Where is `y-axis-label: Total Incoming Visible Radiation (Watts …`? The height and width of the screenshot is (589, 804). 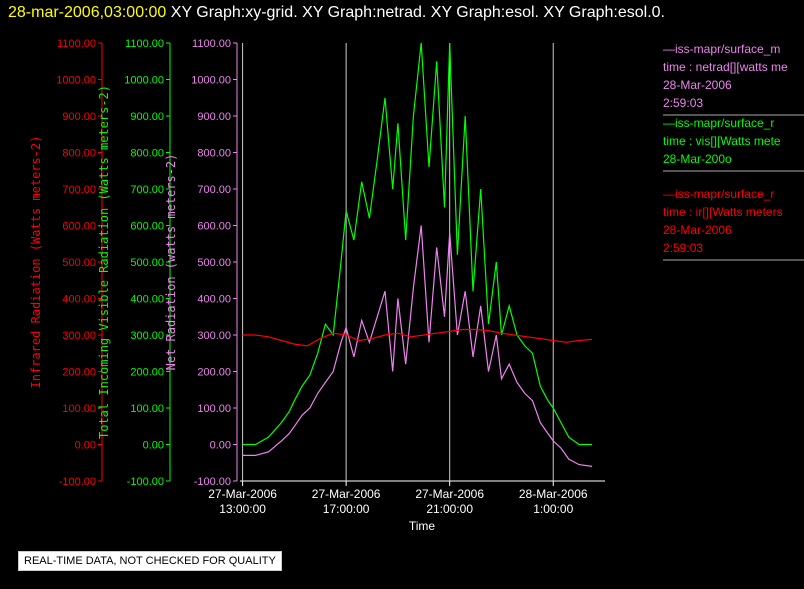 y-axis-label: Total Incoming Visible Radiation (Watts … is located at coordinates (104, 262).